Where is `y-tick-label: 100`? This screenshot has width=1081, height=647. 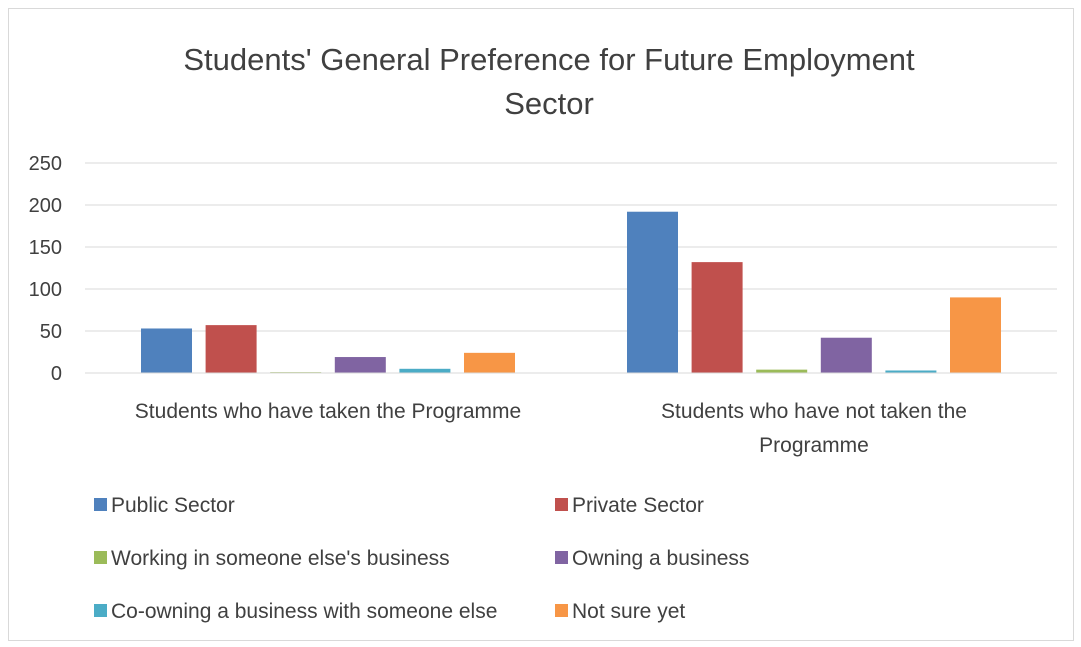
y-tick-label: 100 is located at coordinates (45, 290).